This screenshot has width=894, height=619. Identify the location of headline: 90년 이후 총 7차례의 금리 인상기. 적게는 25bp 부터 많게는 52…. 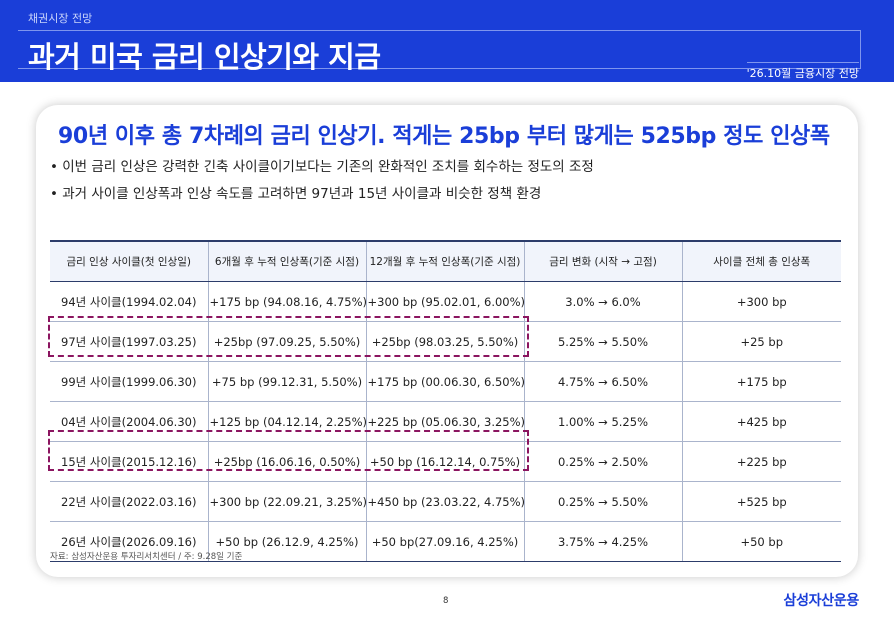
(444, 136).